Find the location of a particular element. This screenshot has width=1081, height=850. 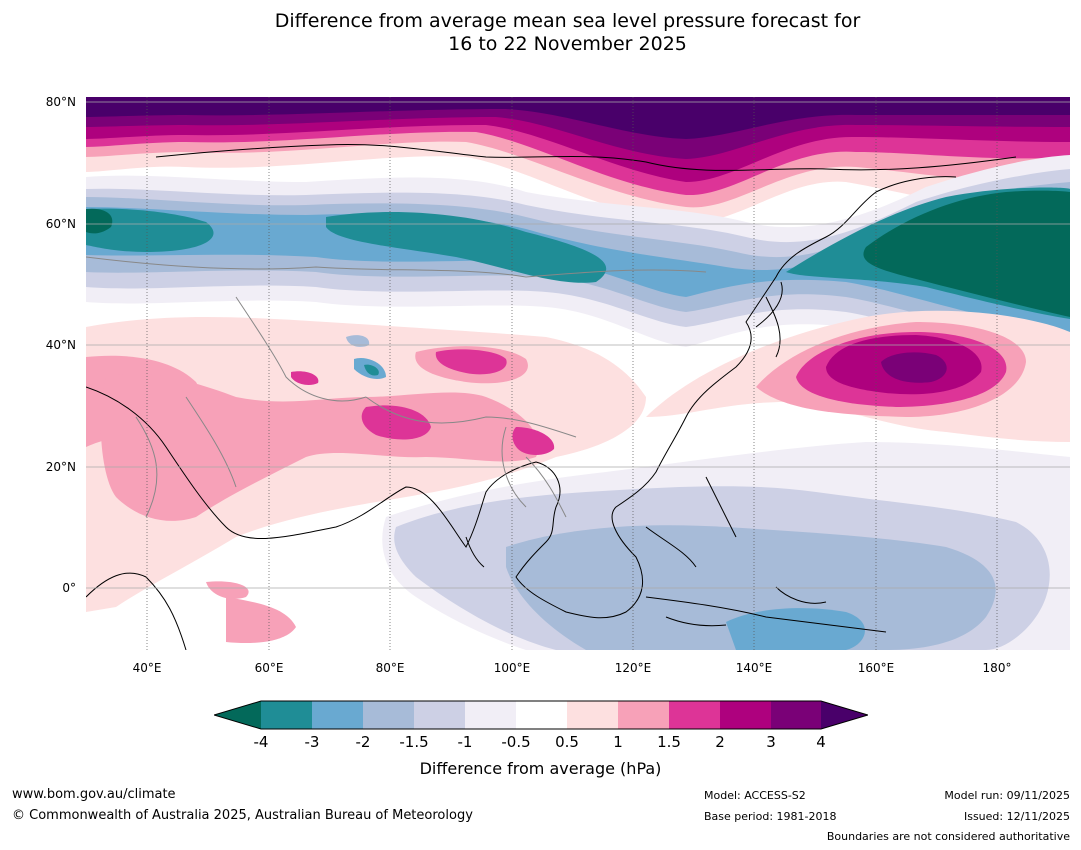

colorbar-outline is located at coordinates (541, 715).